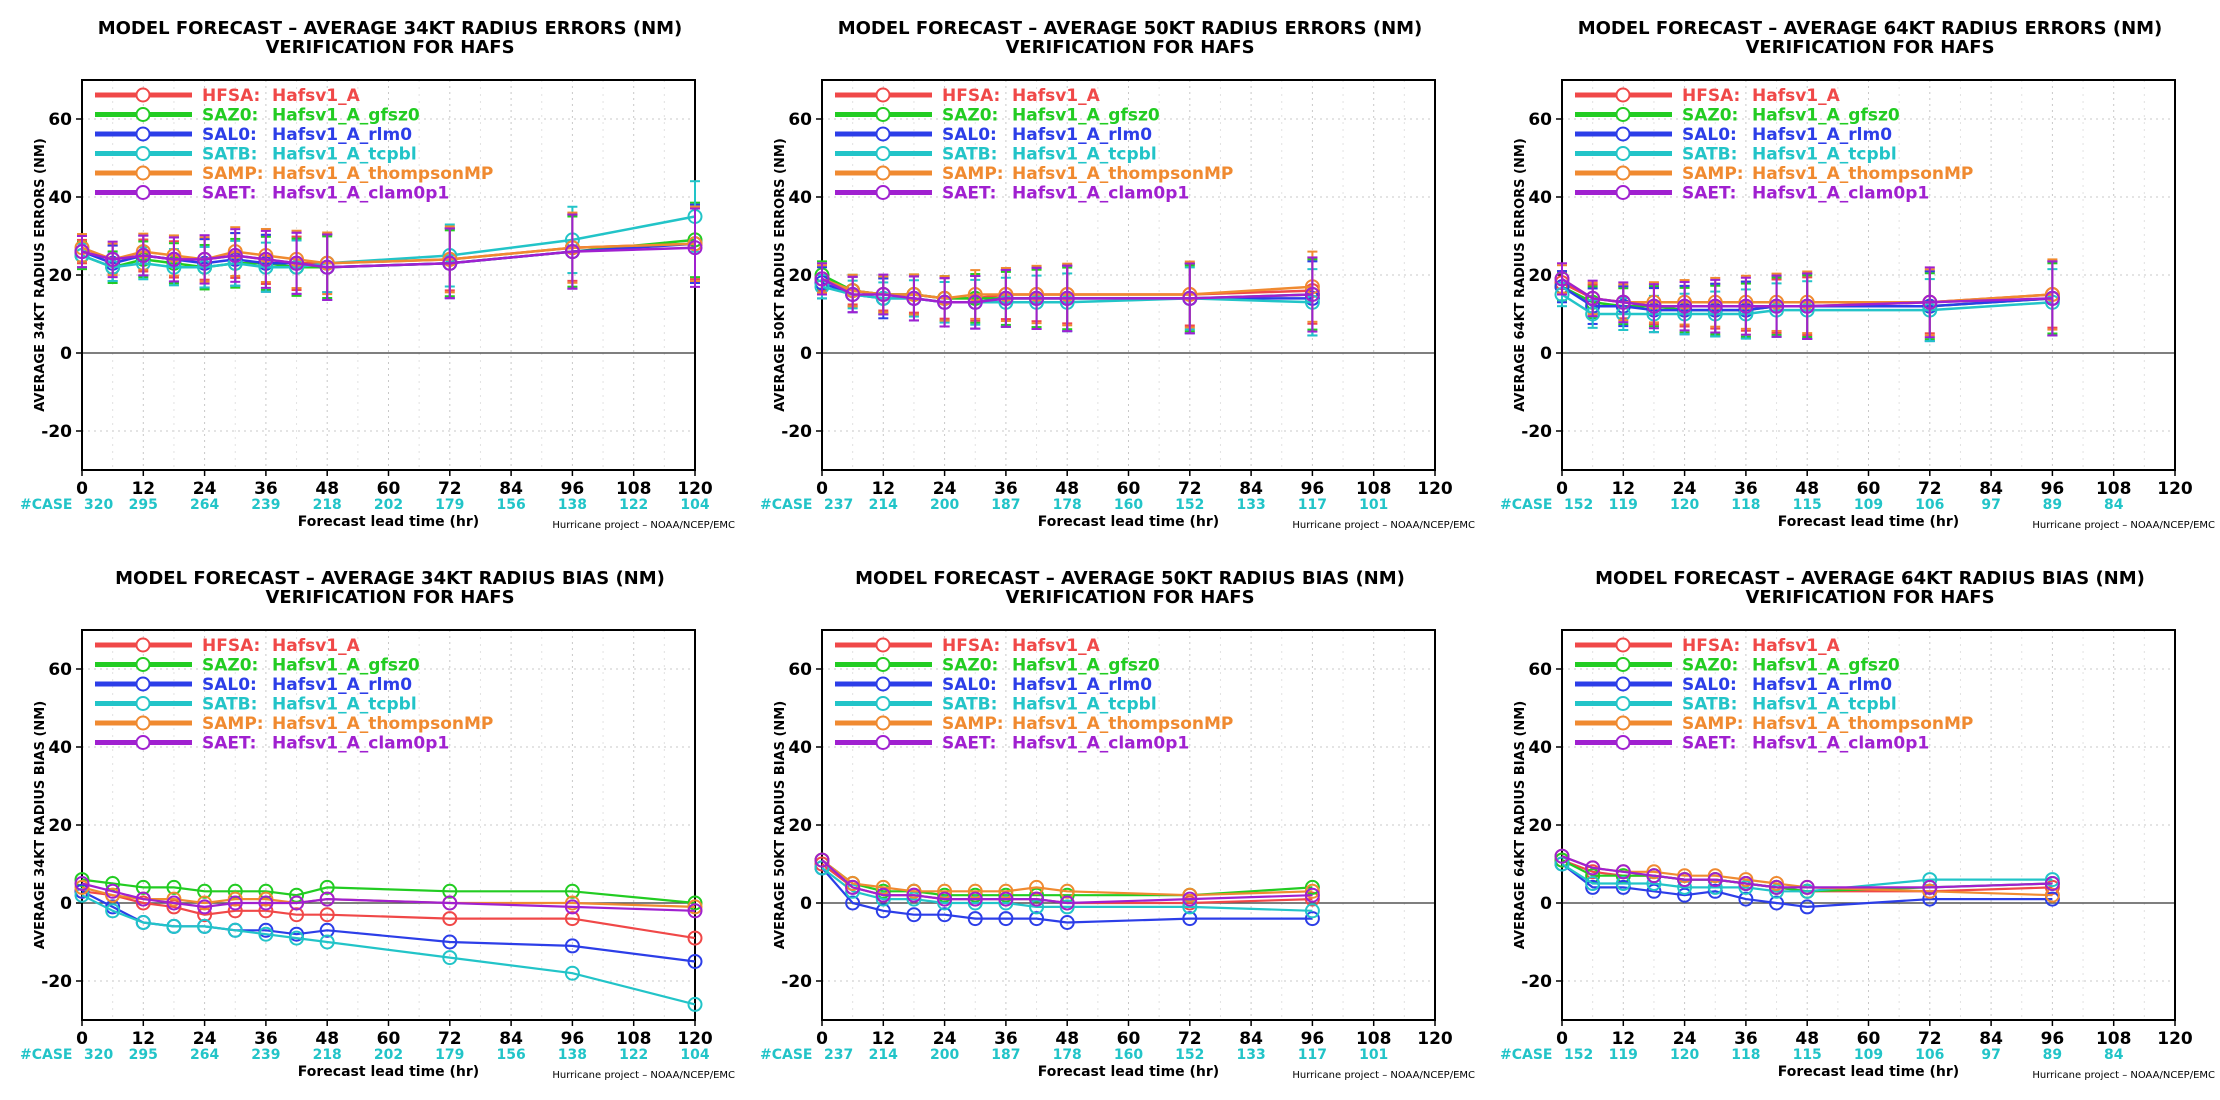  Describe the element at coordinates (388, 257) in the screenshot. I see `series-line` at that location.